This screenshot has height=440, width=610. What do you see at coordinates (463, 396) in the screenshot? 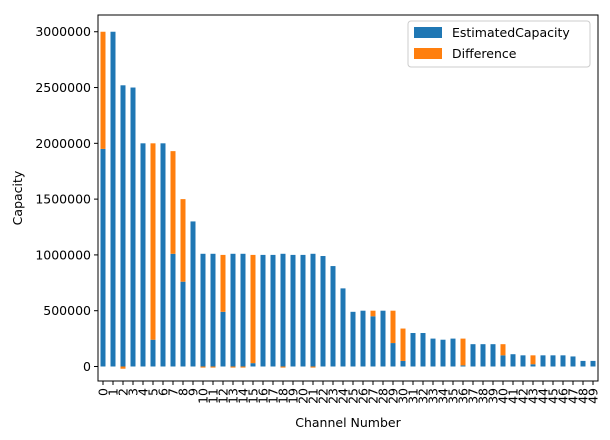
I see `x-tick-label: 36` at bounding box center [463, 396].